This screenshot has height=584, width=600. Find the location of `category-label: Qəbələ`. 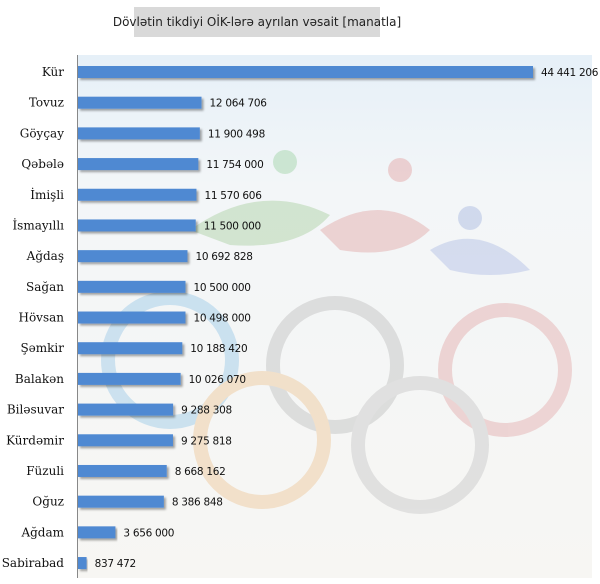

category-label: Qəbələ is located at coordinates (42, 164).